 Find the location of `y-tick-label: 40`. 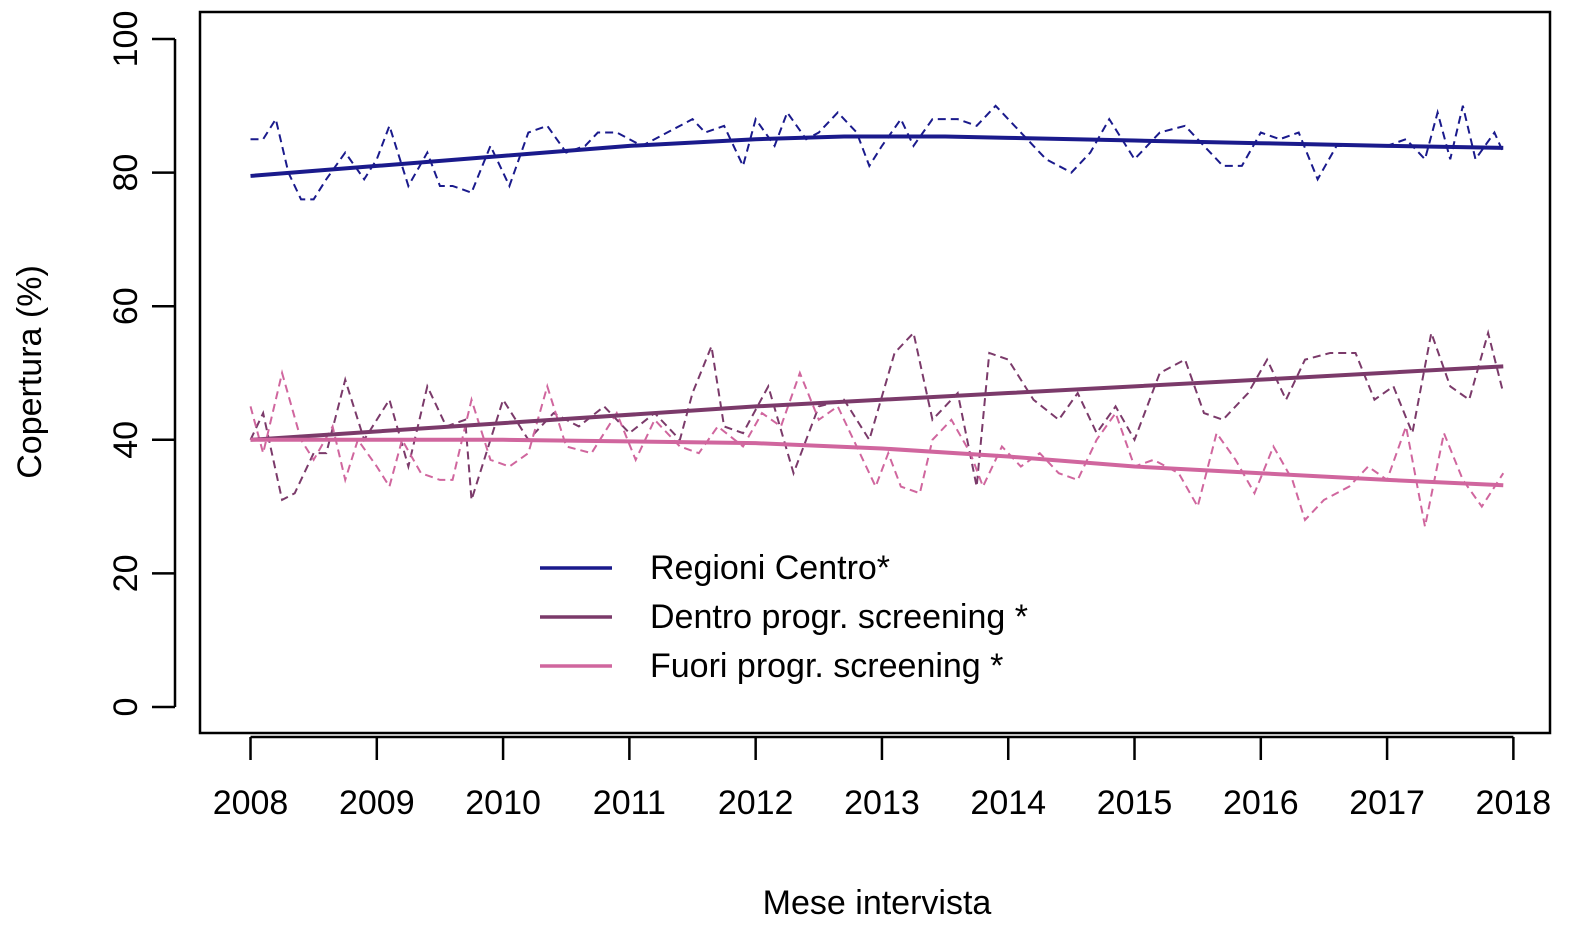

y-tick-label: 40 is located at coordinates (126, 440).